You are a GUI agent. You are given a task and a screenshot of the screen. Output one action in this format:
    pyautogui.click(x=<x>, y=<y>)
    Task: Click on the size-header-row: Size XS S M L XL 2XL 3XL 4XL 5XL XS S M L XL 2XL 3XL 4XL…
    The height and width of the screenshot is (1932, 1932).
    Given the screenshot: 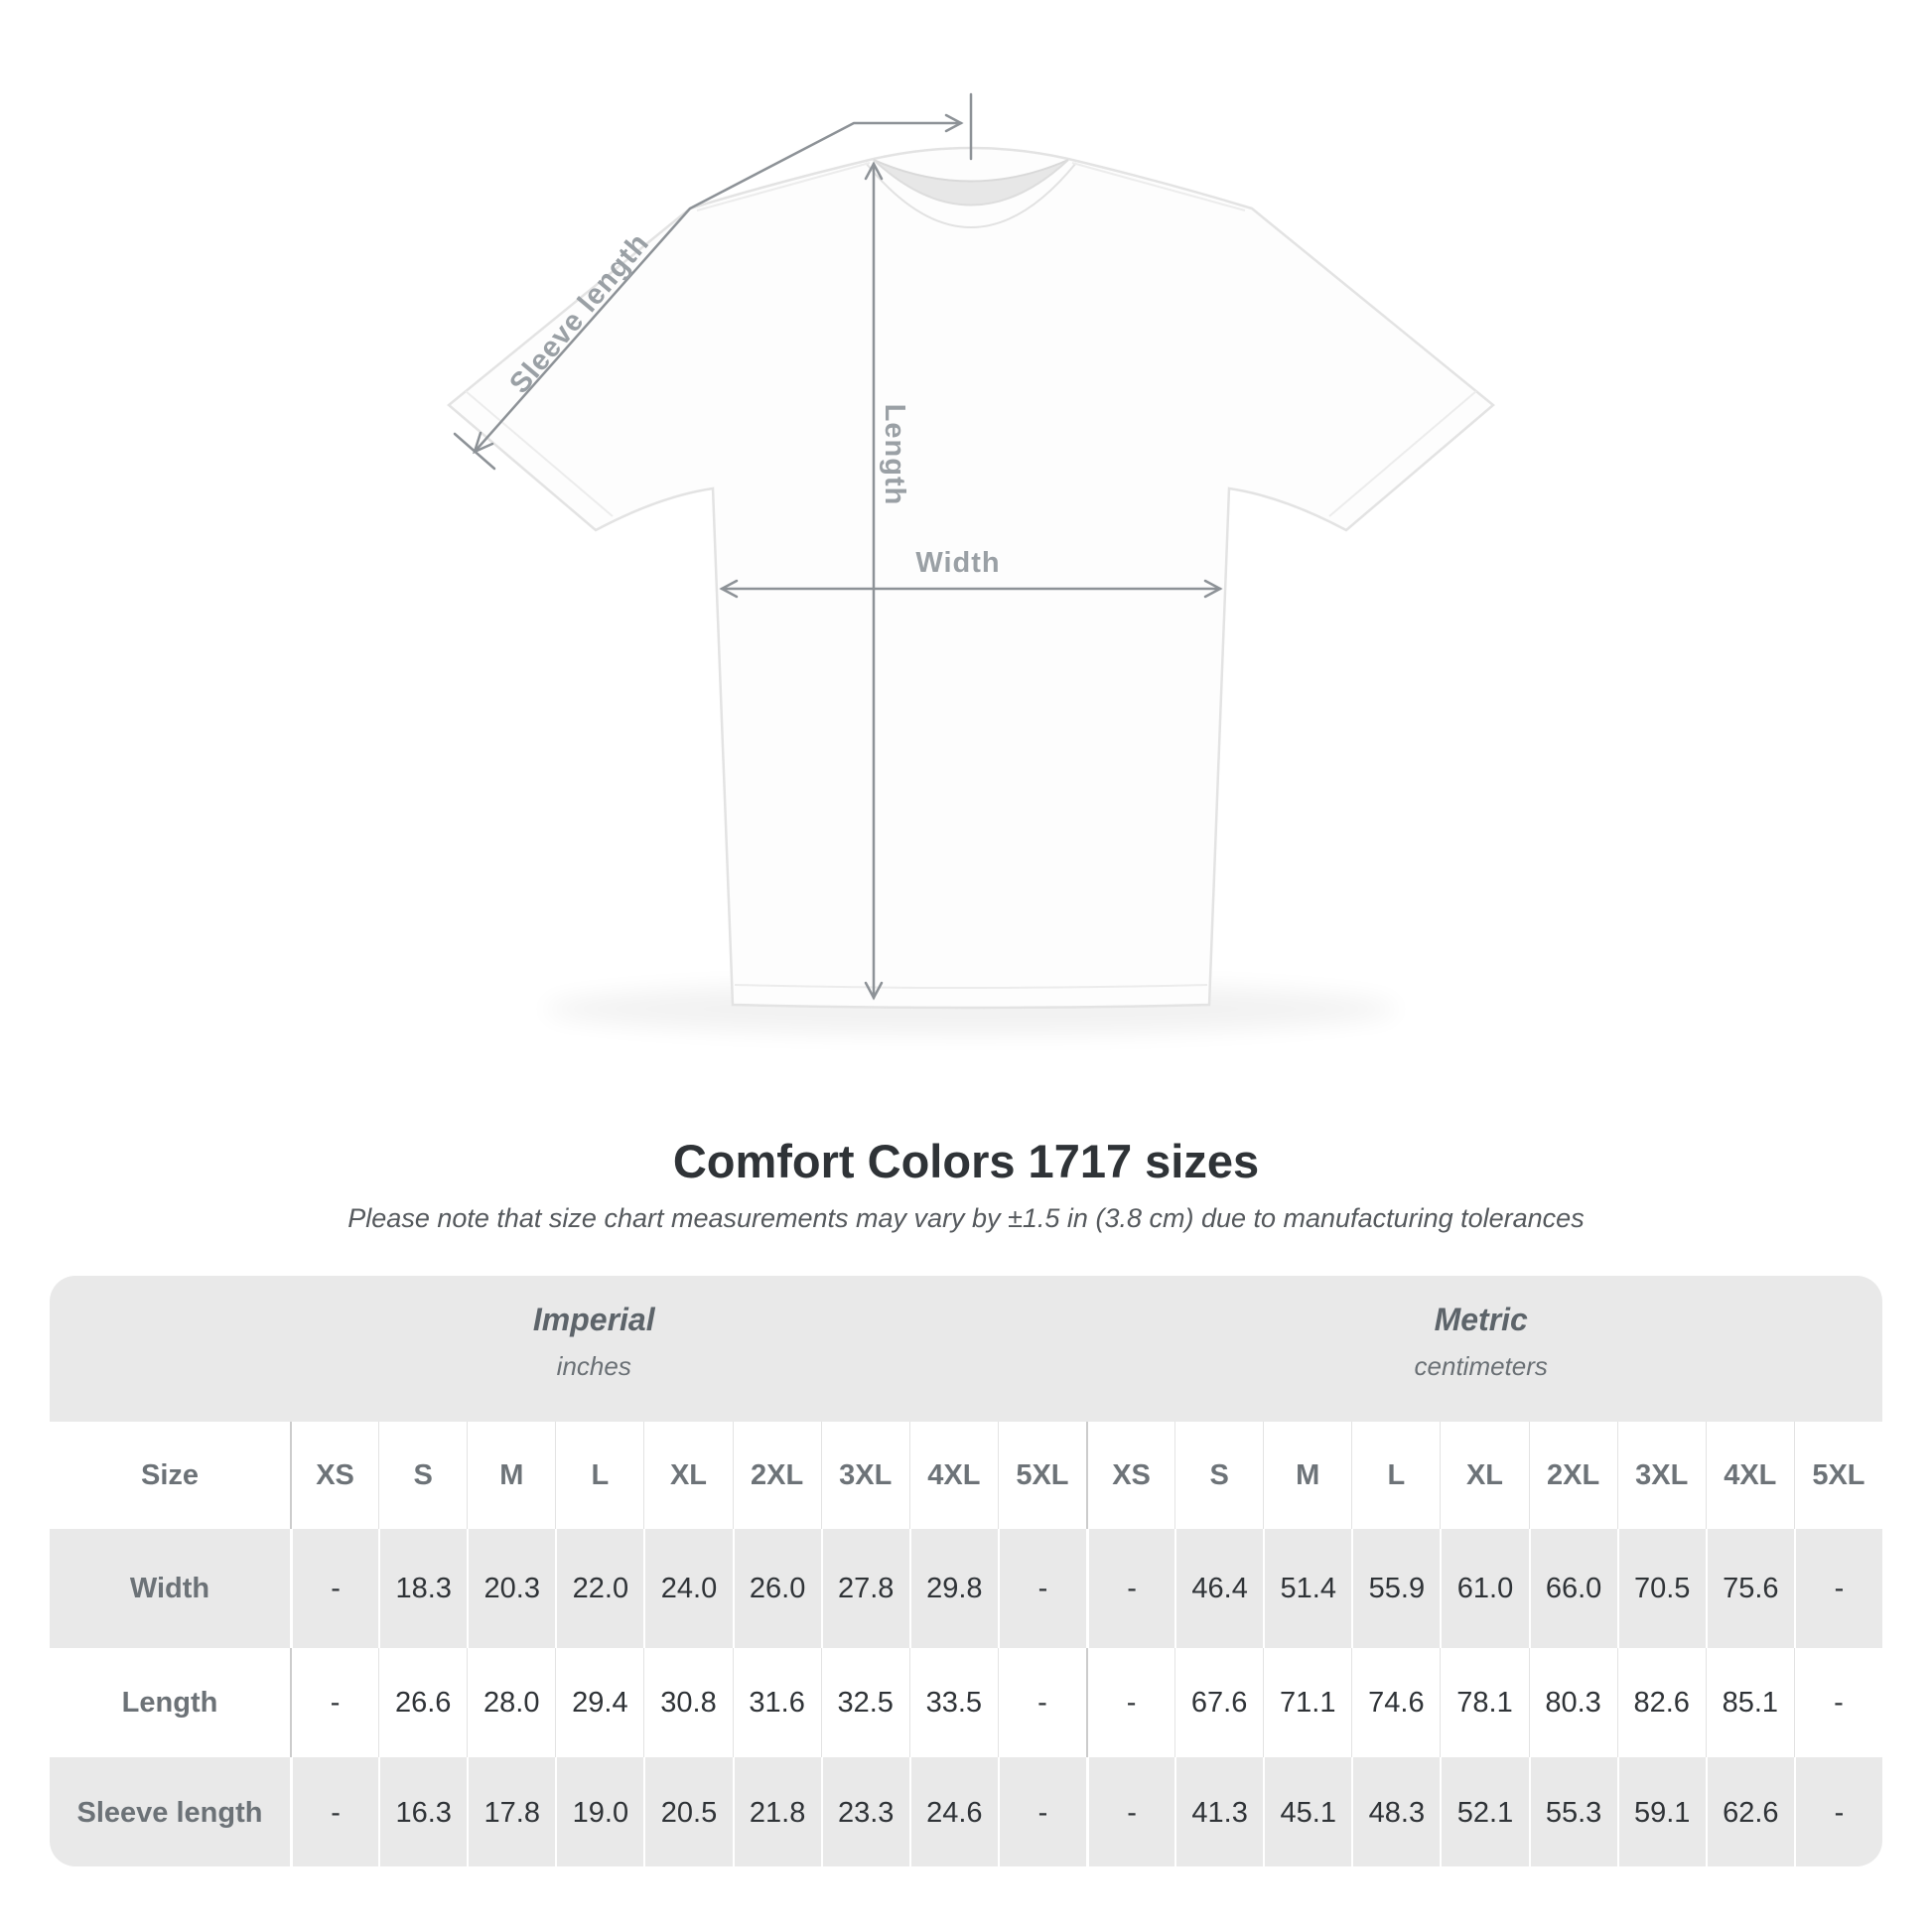 What is the action you would take?
    pyautogui.click(x=966, y=1475)
    